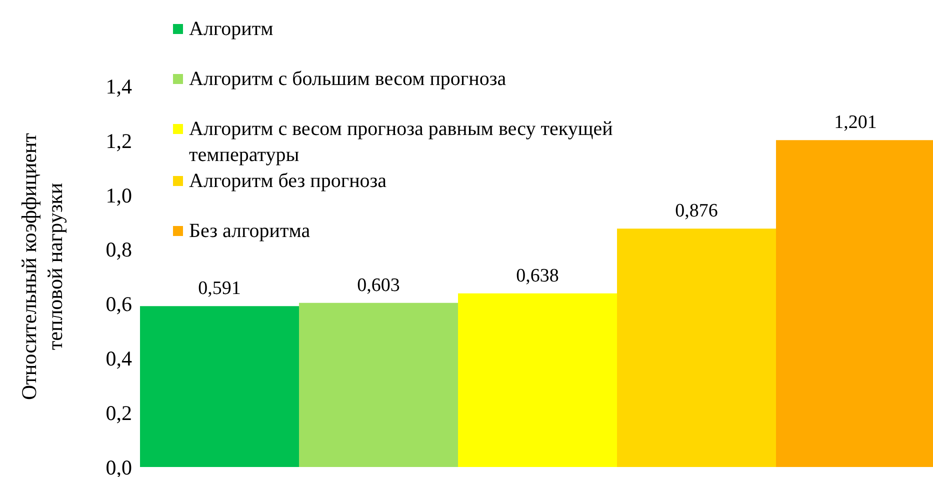 The height and width of the screenshot is (477, 933). Describe the element at coordinates (378, 285) in the screenshot. I see `data-label: 0,603` at that location.